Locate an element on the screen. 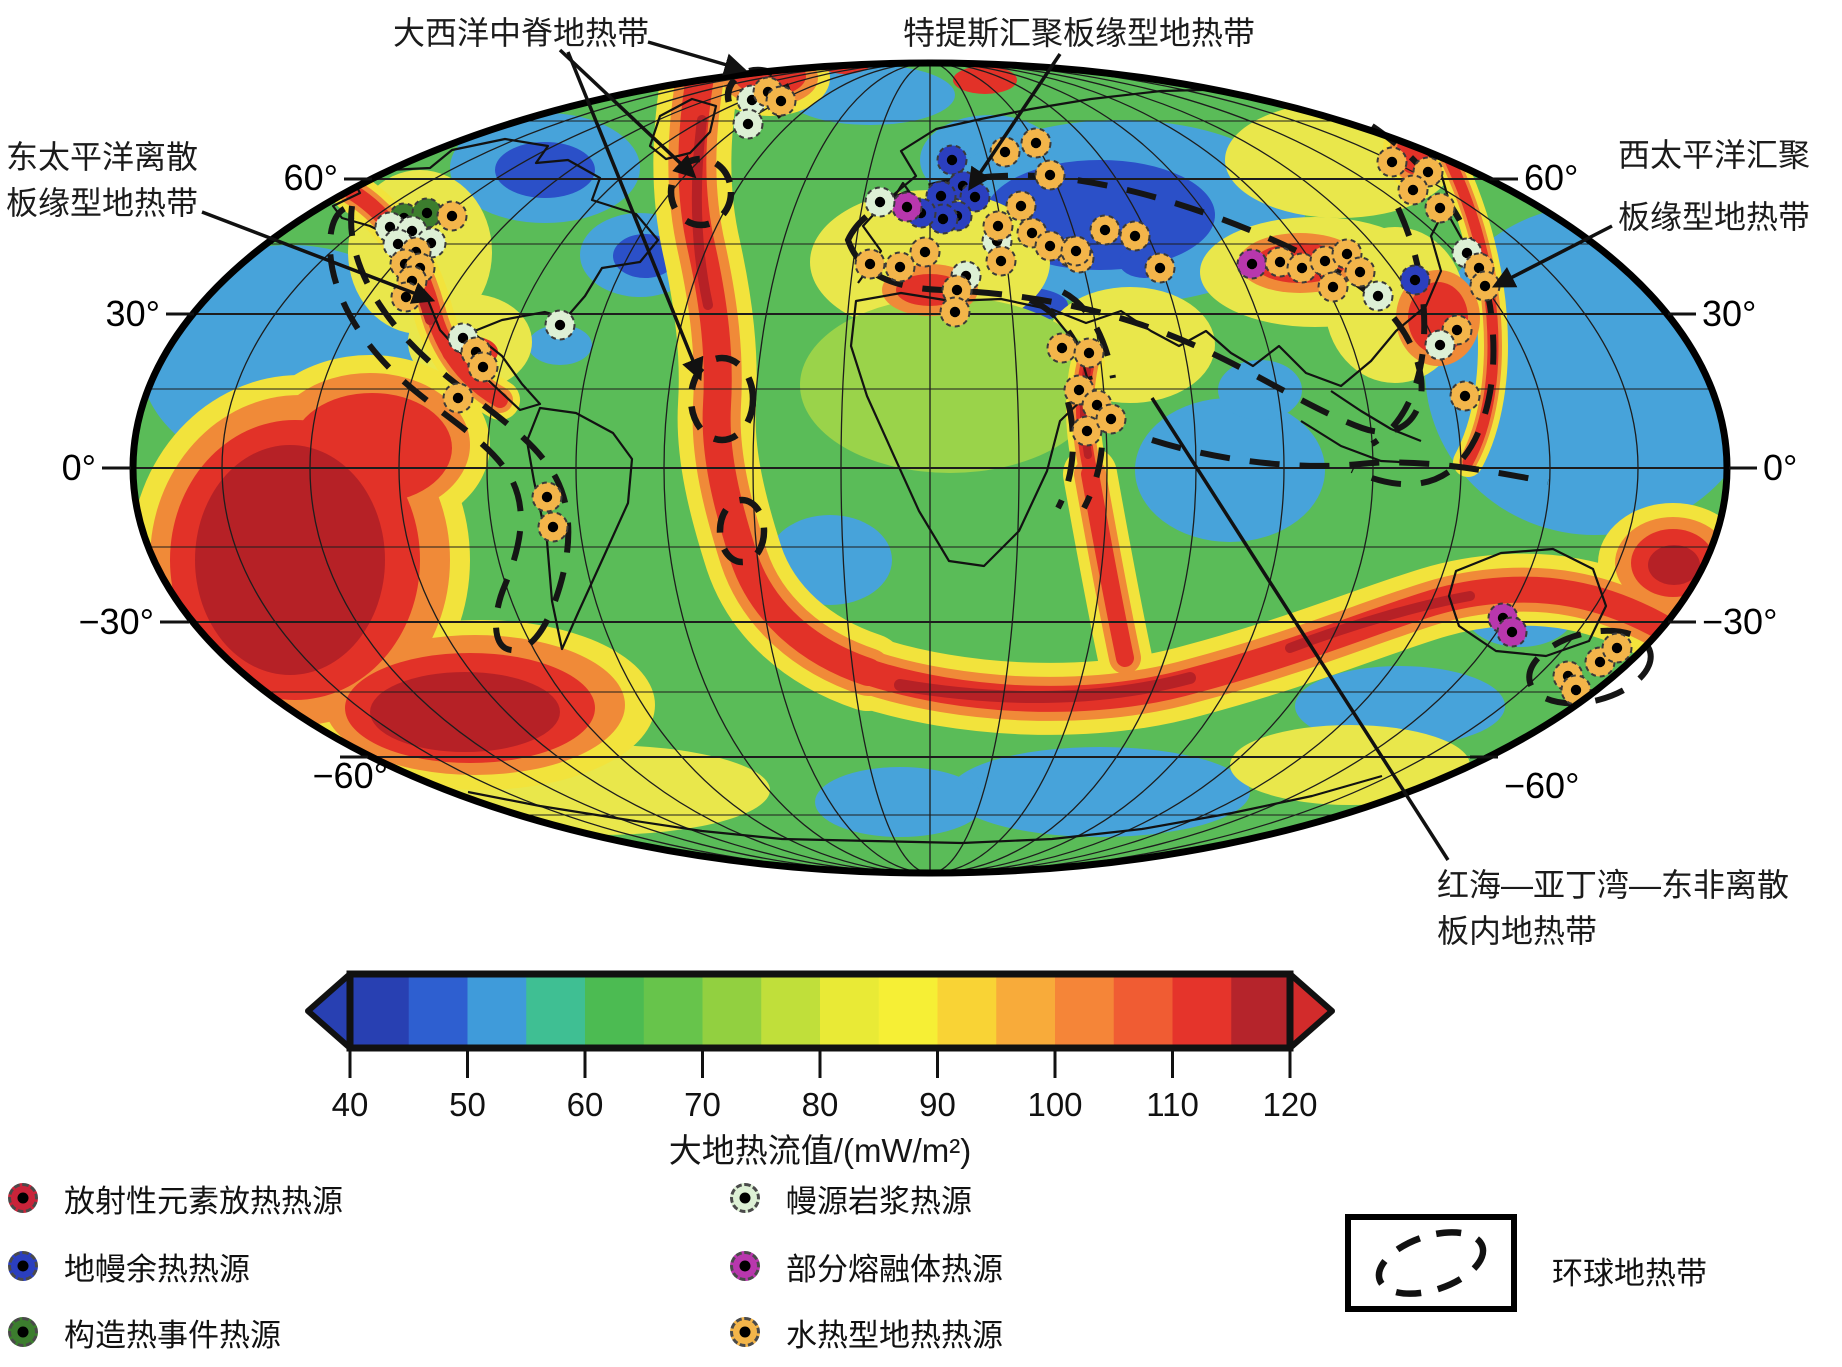  legend-item-hydrothermal: 水热型地热热源 is located at coordinates (866, 1333).